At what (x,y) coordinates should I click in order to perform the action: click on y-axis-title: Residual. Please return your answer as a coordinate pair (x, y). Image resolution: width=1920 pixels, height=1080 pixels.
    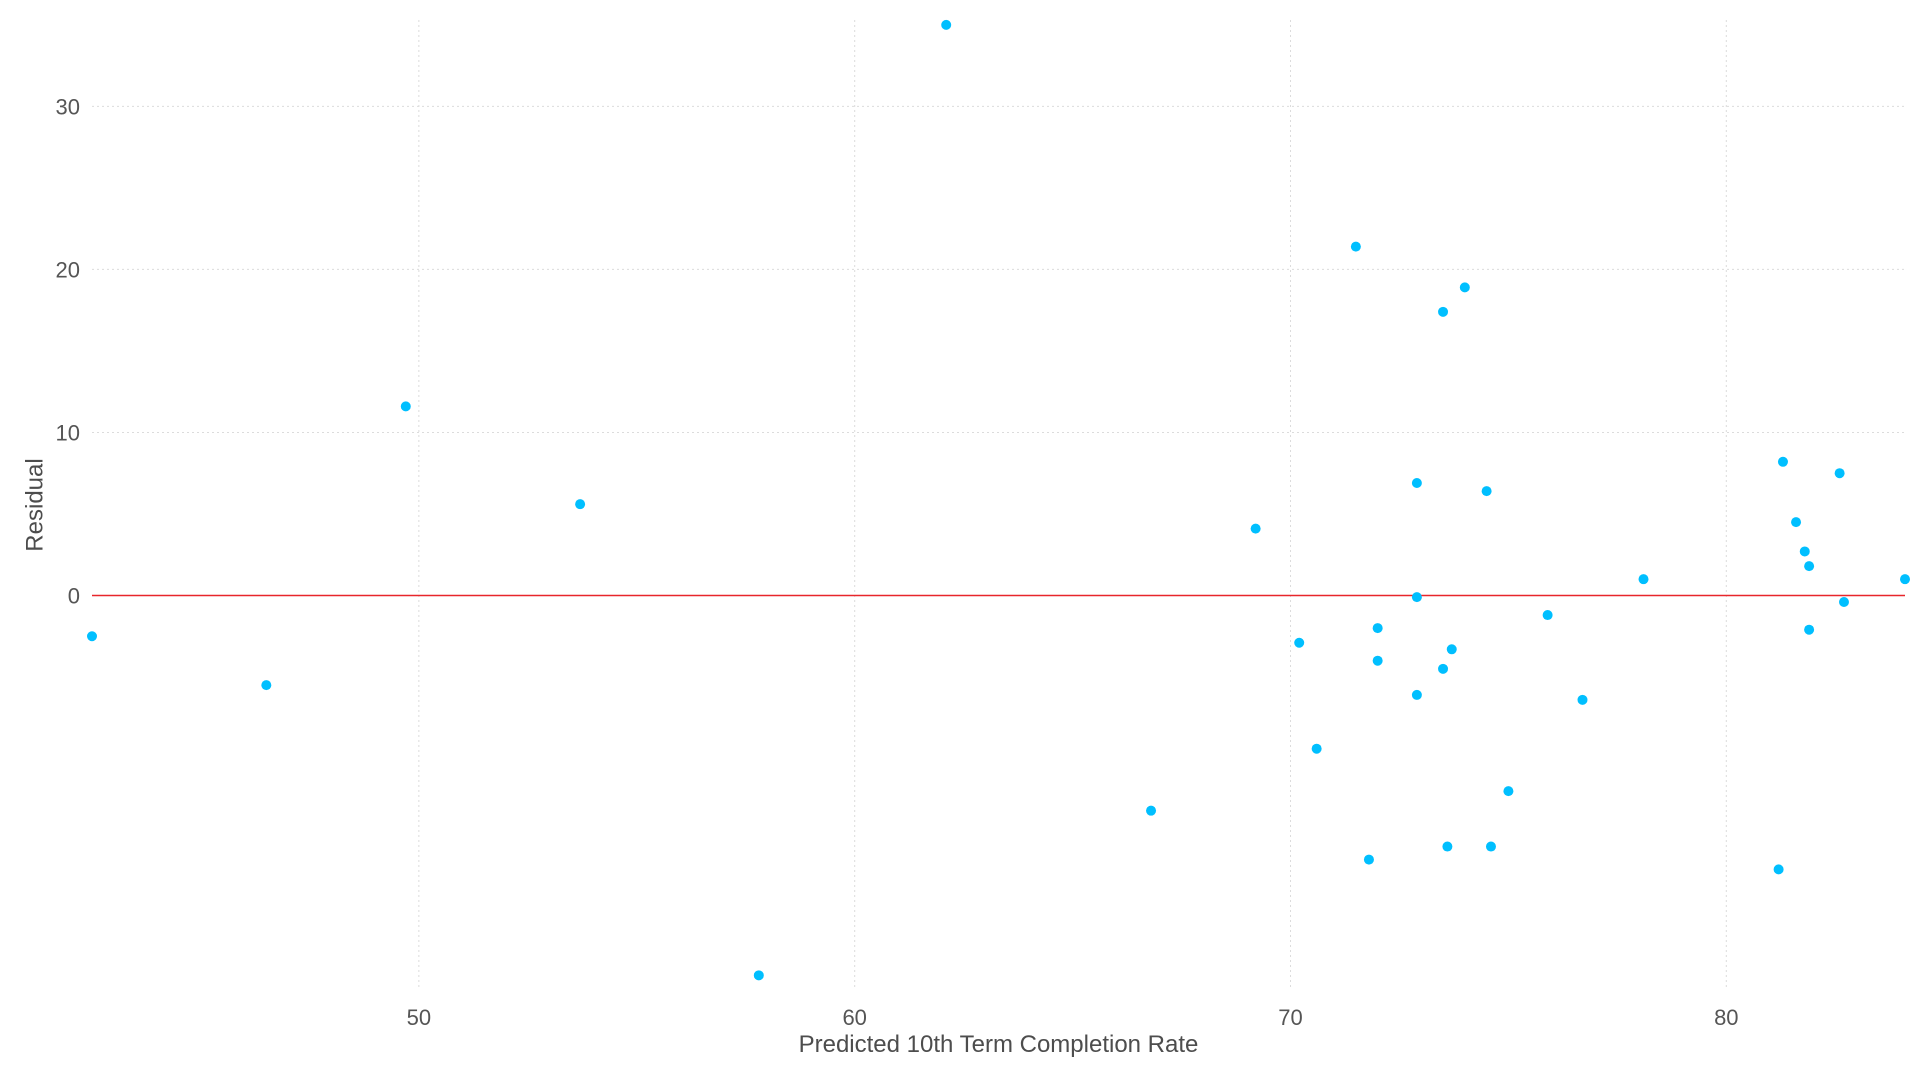
    Looking at the image, I should click on (34, 504).